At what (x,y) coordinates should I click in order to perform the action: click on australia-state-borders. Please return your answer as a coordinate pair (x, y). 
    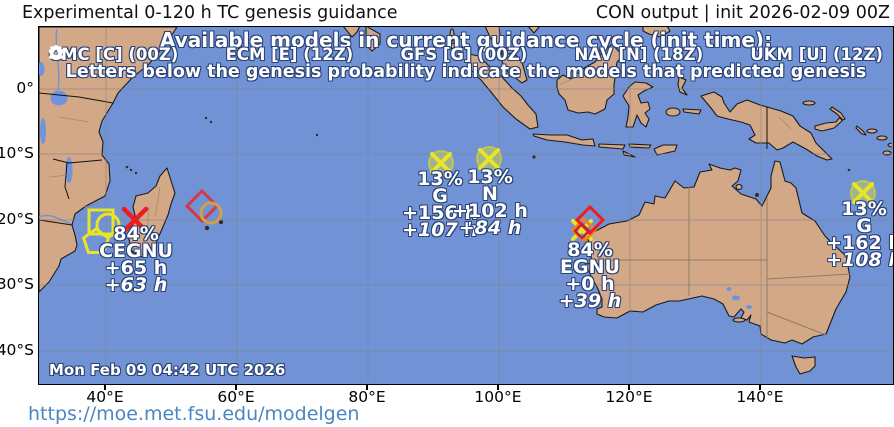
    Looking at the image, I should click on (718, 262).